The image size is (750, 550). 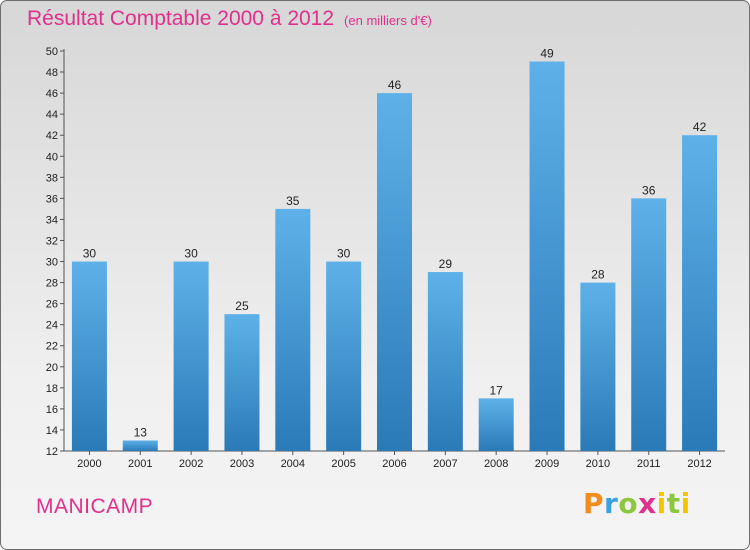 I want to click on bar-2012, so click(x=700, y=293).